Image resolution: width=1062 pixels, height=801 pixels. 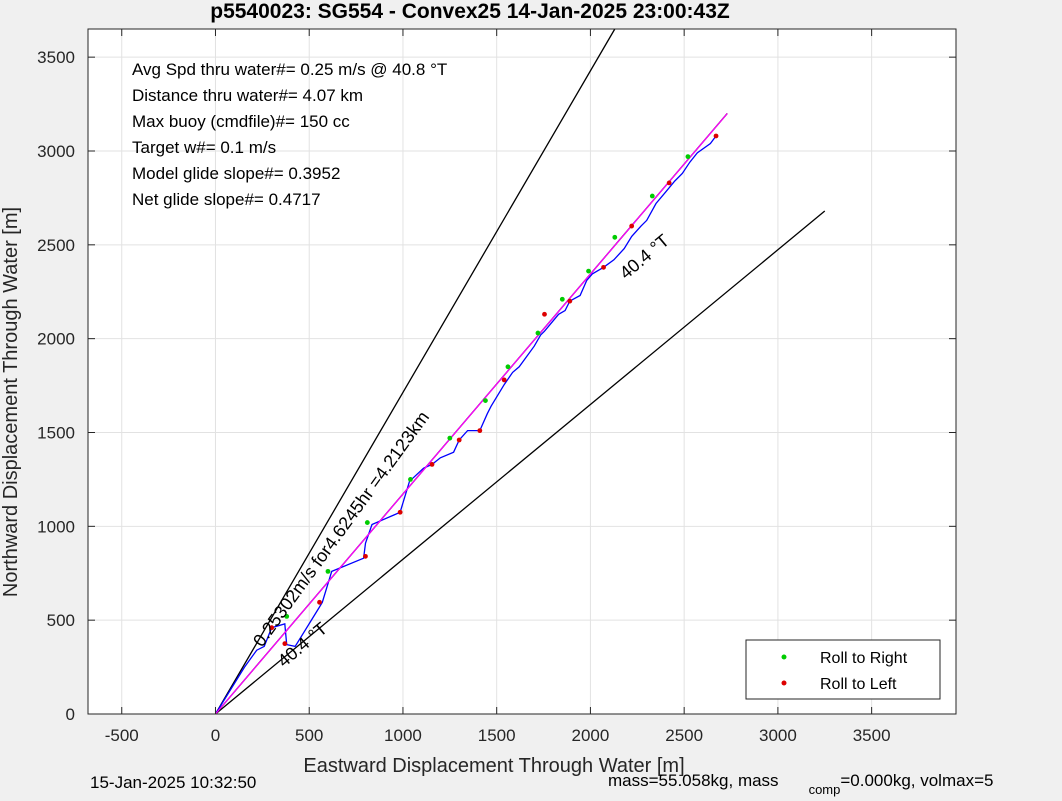 I want to click on footer-date: 15-Jan-2025 10:32:50, so click(x=173, y=782).